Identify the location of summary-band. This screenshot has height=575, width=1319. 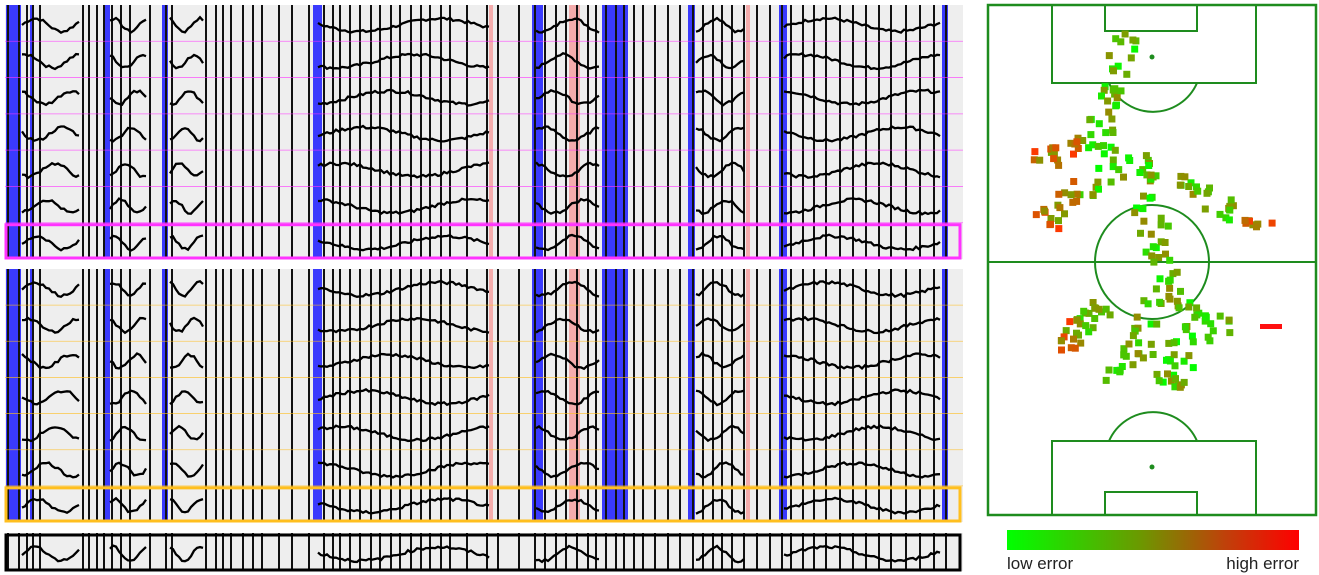
(484, 552).